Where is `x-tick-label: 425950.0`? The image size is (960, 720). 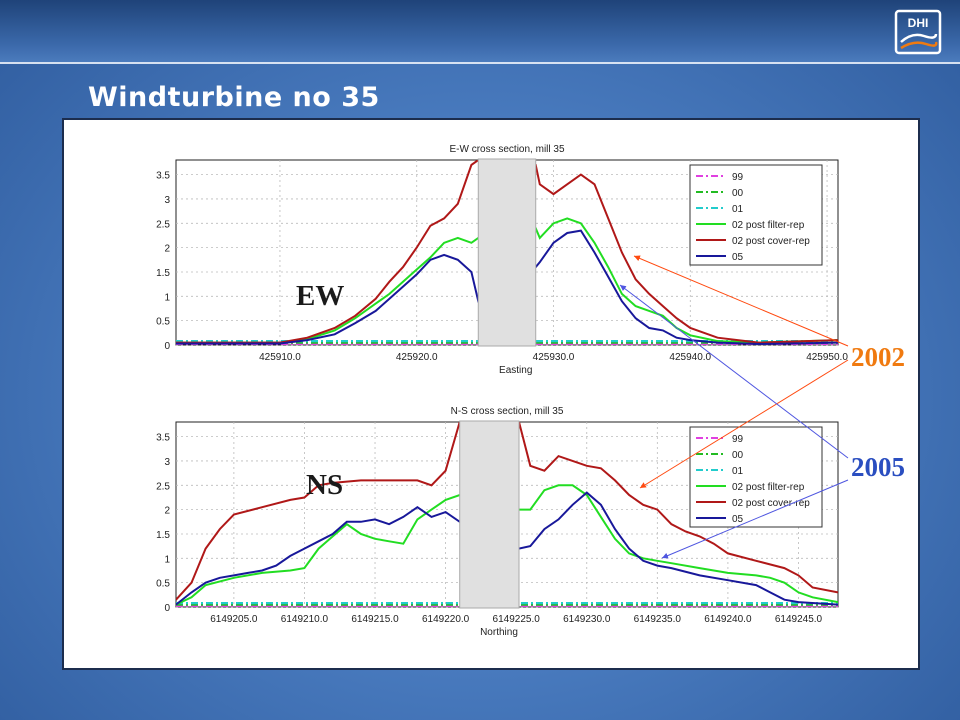 x-tick-label: 425950.0 is located at coordinates (827, 357).